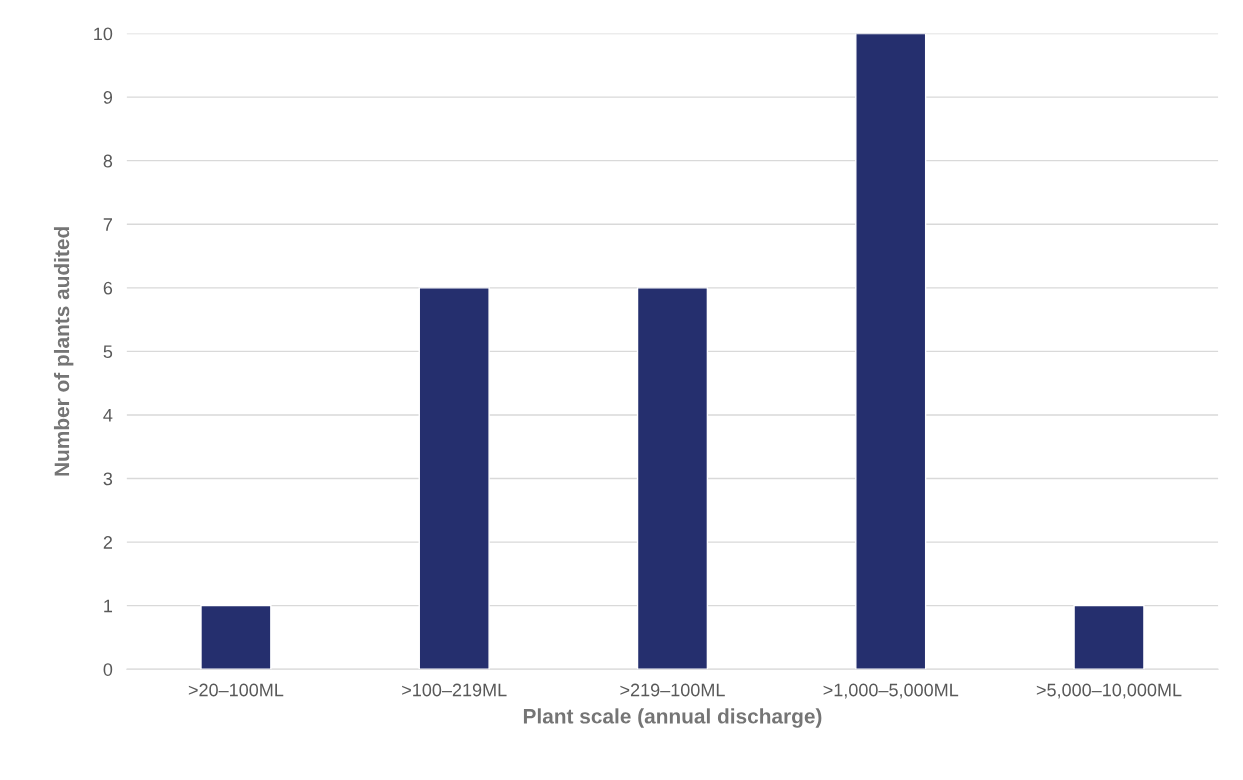 Image resolution: width=1243 pixels, height=780 pixels. I want to click on x-tick-label: >5,000–10,000ML, so click(1109, 691).